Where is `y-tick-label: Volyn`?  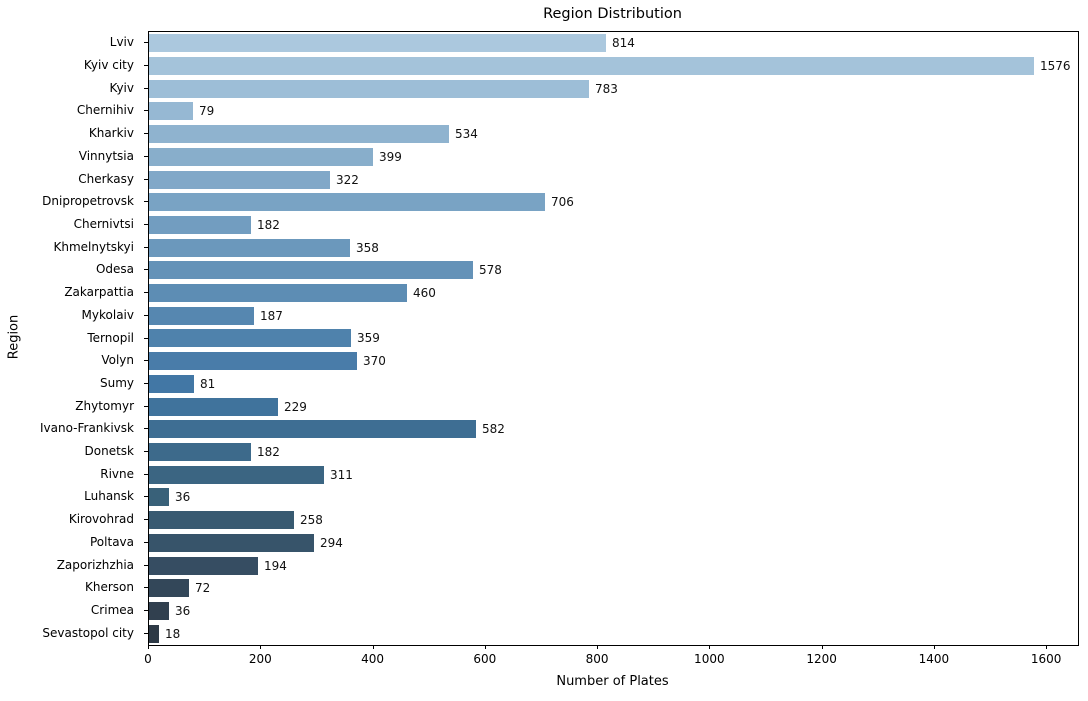 y-tick-label: Volyn is located at coordinates (117, 360).